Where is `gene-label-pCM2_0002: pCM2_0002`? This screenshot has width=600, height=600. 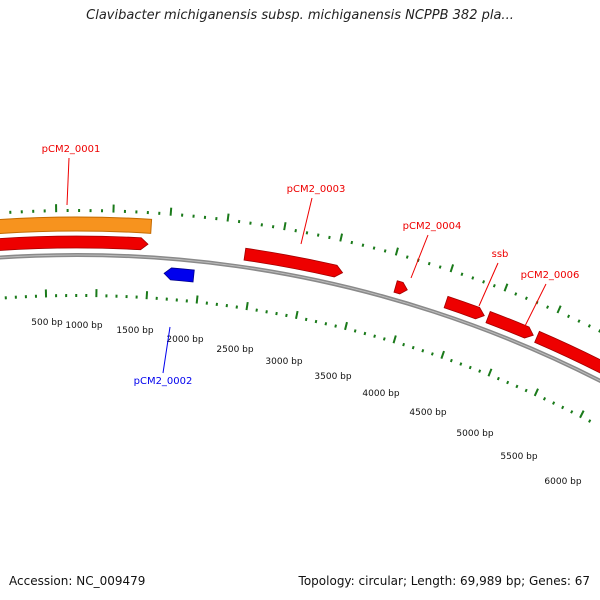
gene-label-pCM2_0002: pCM2_0002 is located at coordinates (163, 381).